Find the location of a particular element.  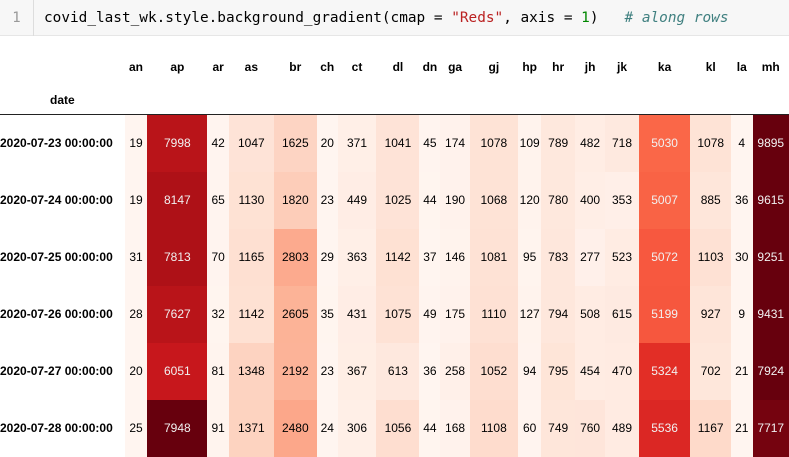

table-cell: 127 is located at coordinates (529, 314).